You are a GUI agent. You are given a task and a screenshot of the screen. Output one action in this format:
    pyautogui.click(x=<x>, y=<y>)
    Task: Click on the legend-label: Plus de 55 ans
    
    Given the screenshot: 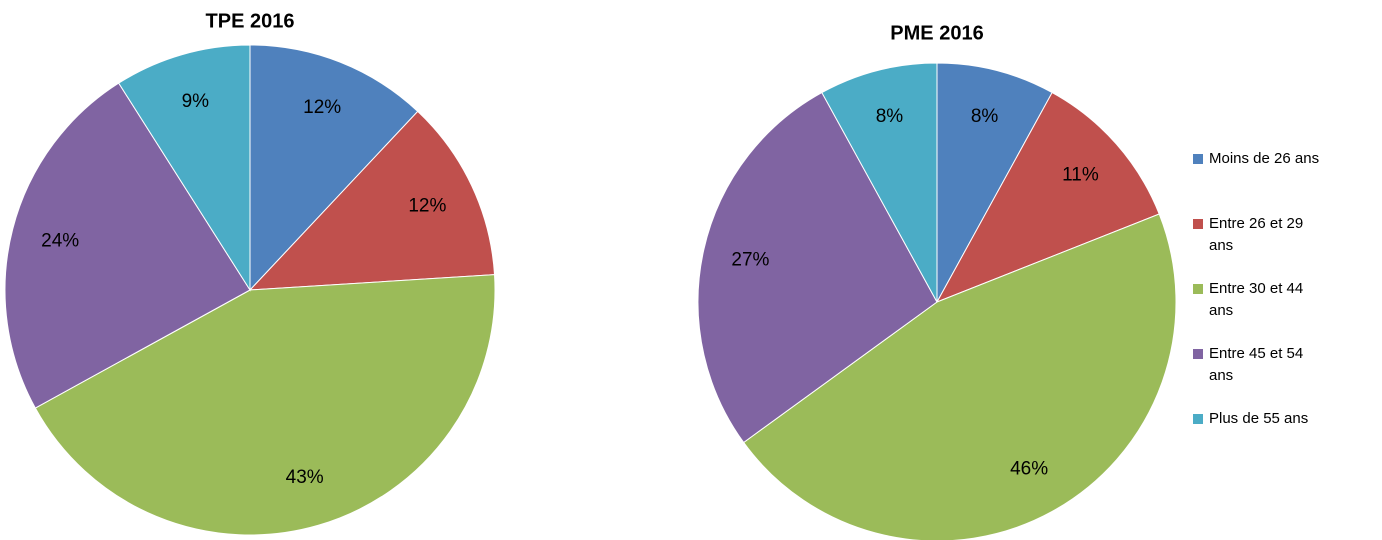 What is the action you would take?
    pyautogui.click(x=1259, y=418)
    